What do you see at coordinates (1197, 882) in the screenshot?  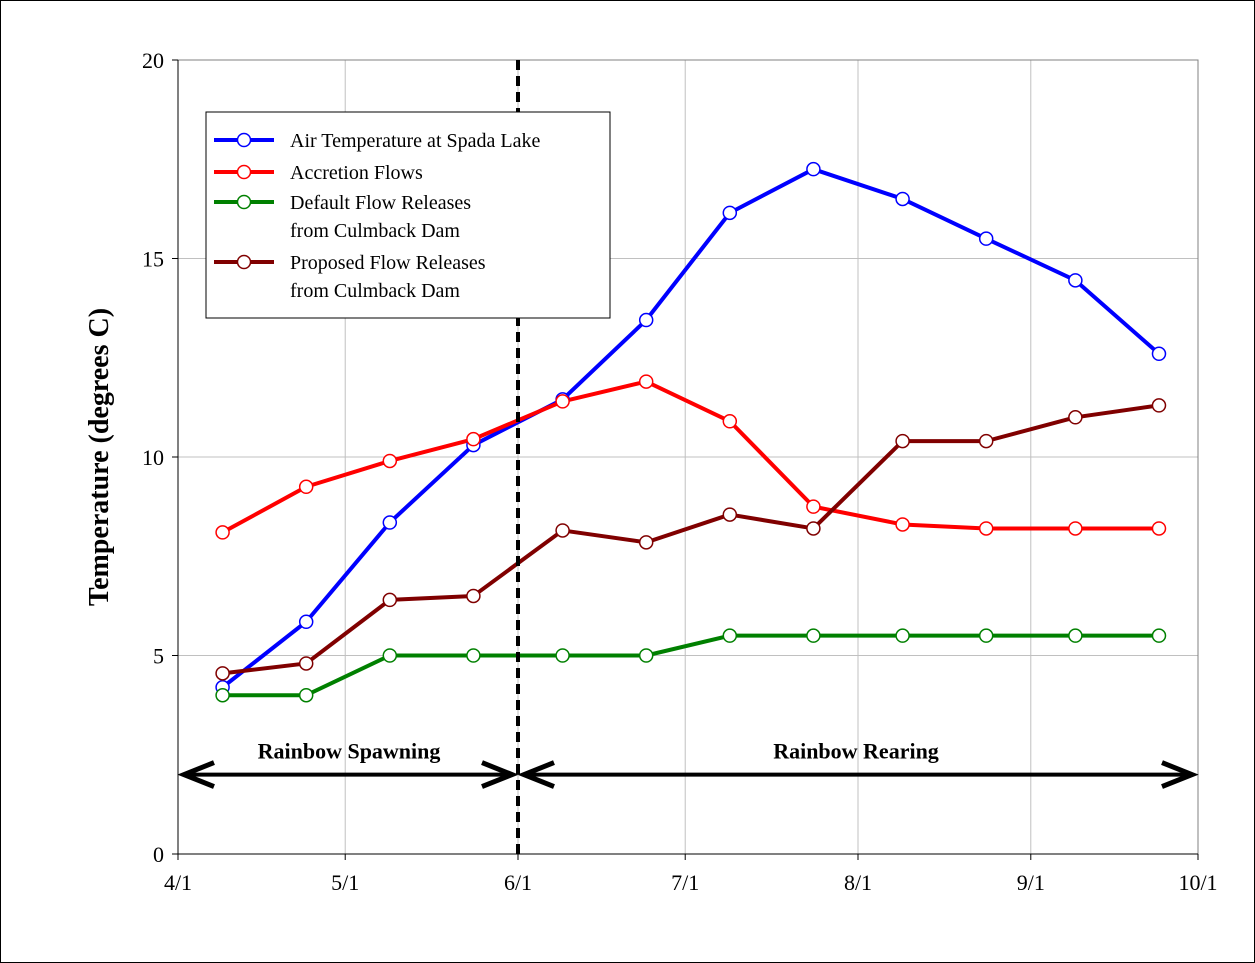 I see `x-tick-label: 10/1` at bounding box center [1197, 882].